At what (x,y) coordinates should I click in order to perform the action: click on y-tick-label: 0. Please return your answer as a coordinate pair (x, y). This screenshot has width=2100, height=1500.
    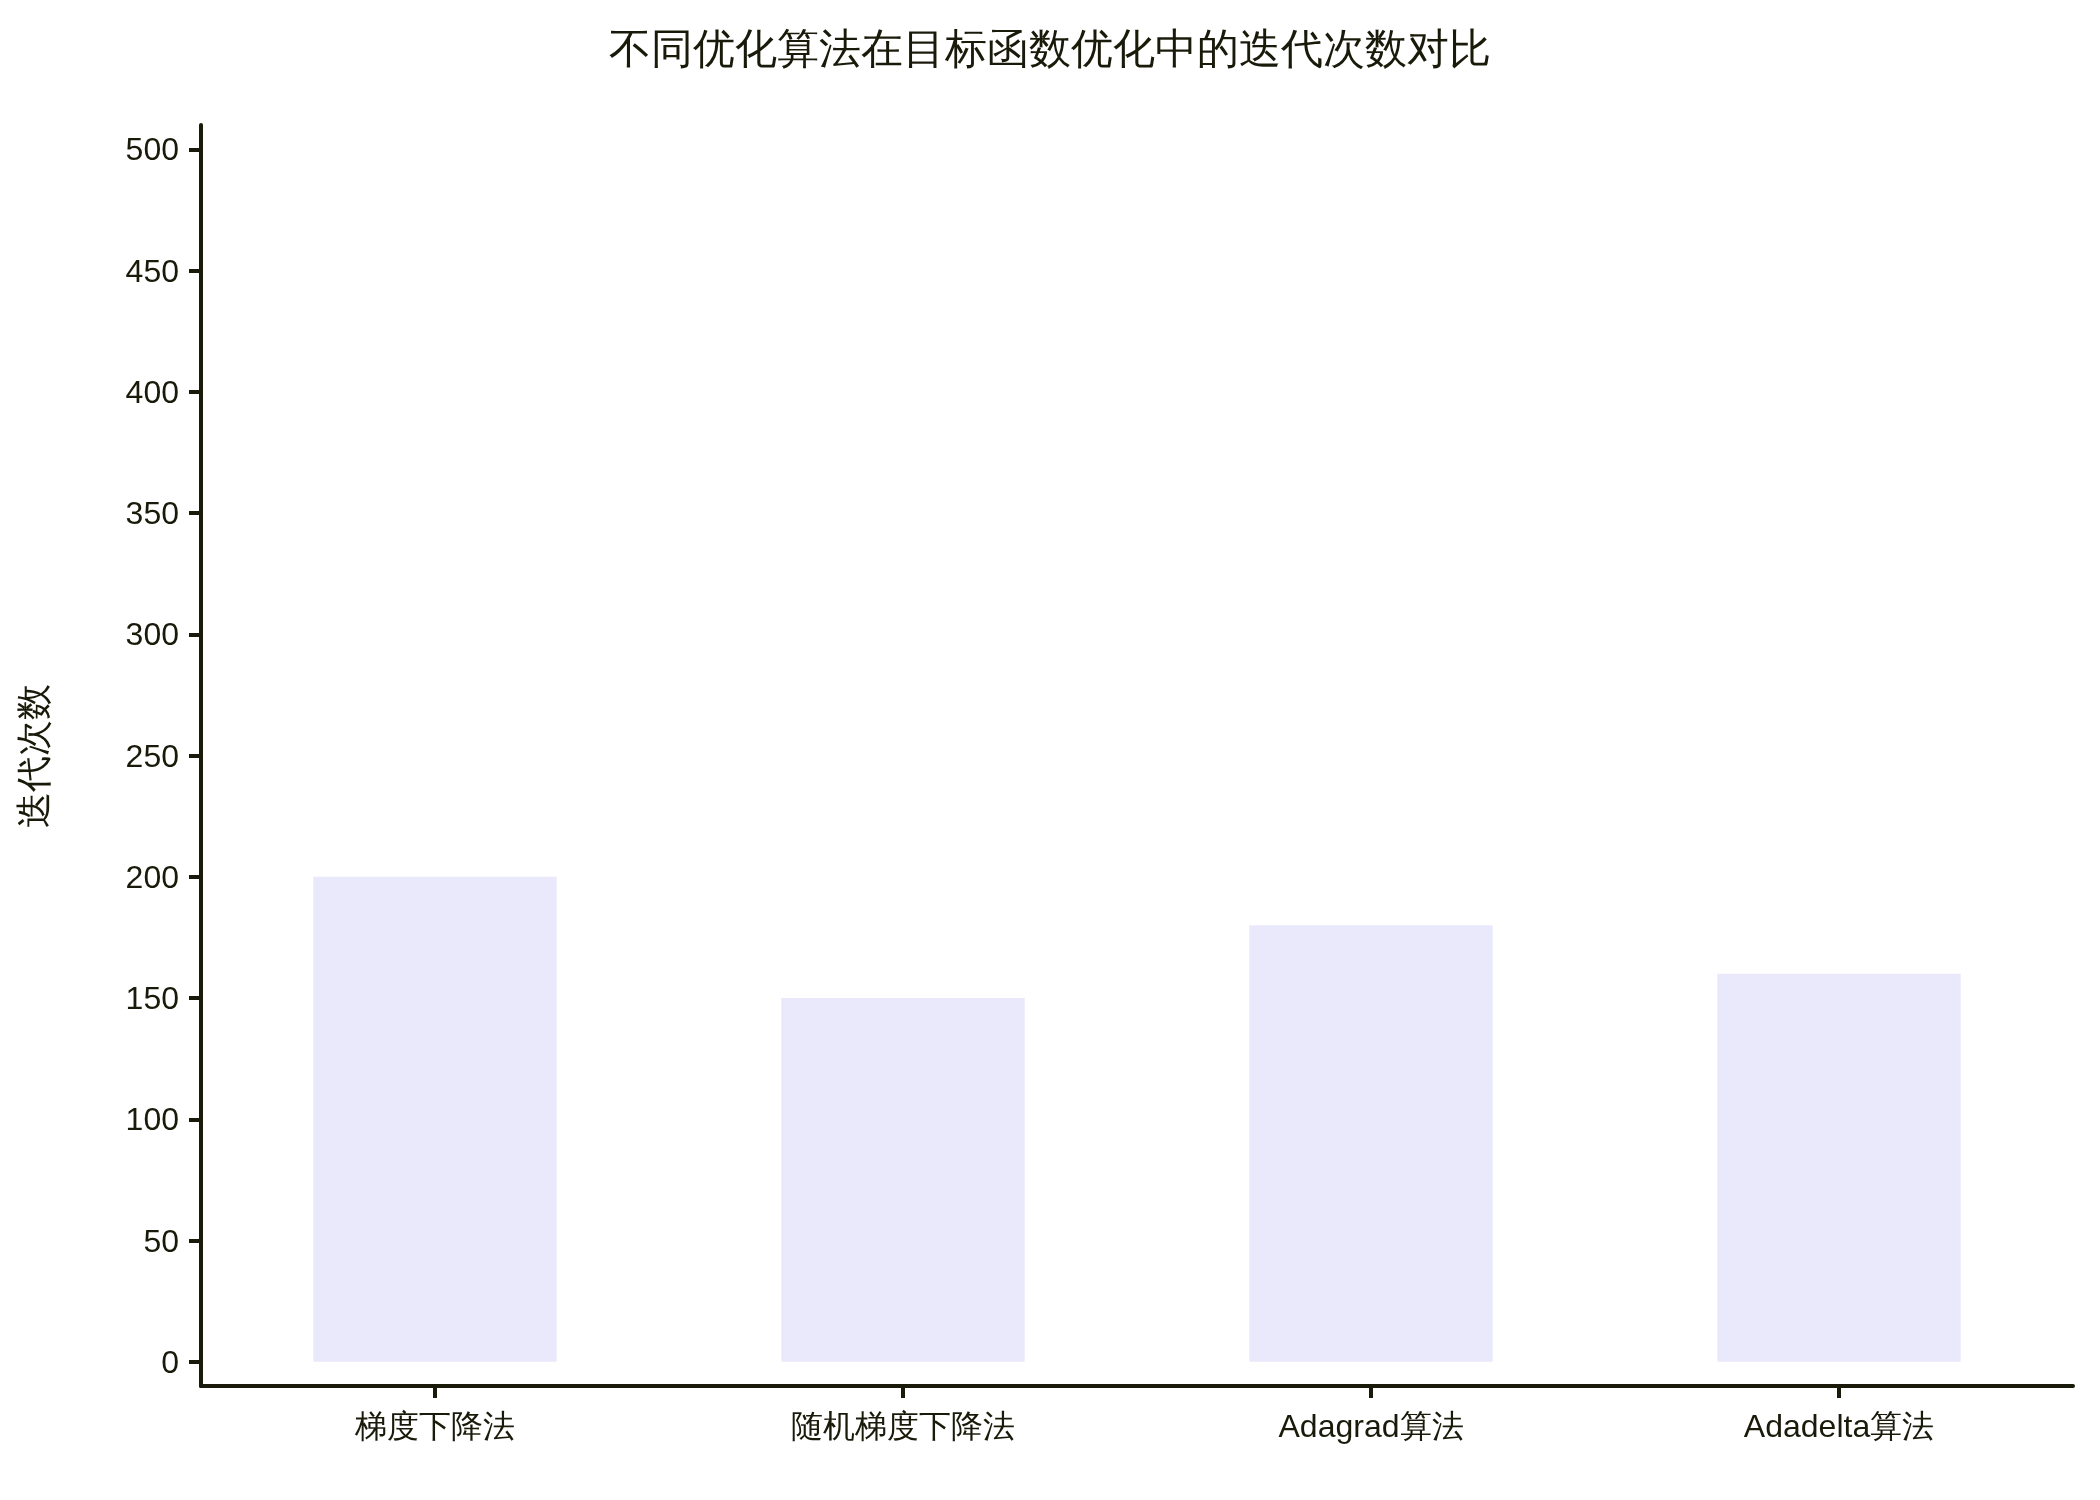
    Looking at the image, I should click on (170, 1361).